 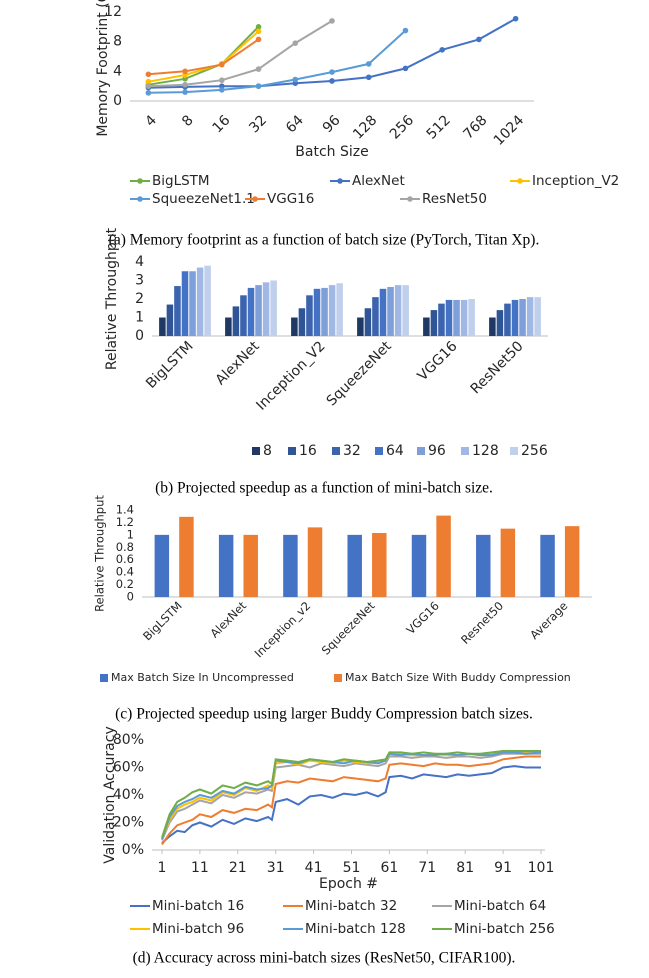 I want to click on x-tick-label: Inception_V2, so click(x=290, y=375).